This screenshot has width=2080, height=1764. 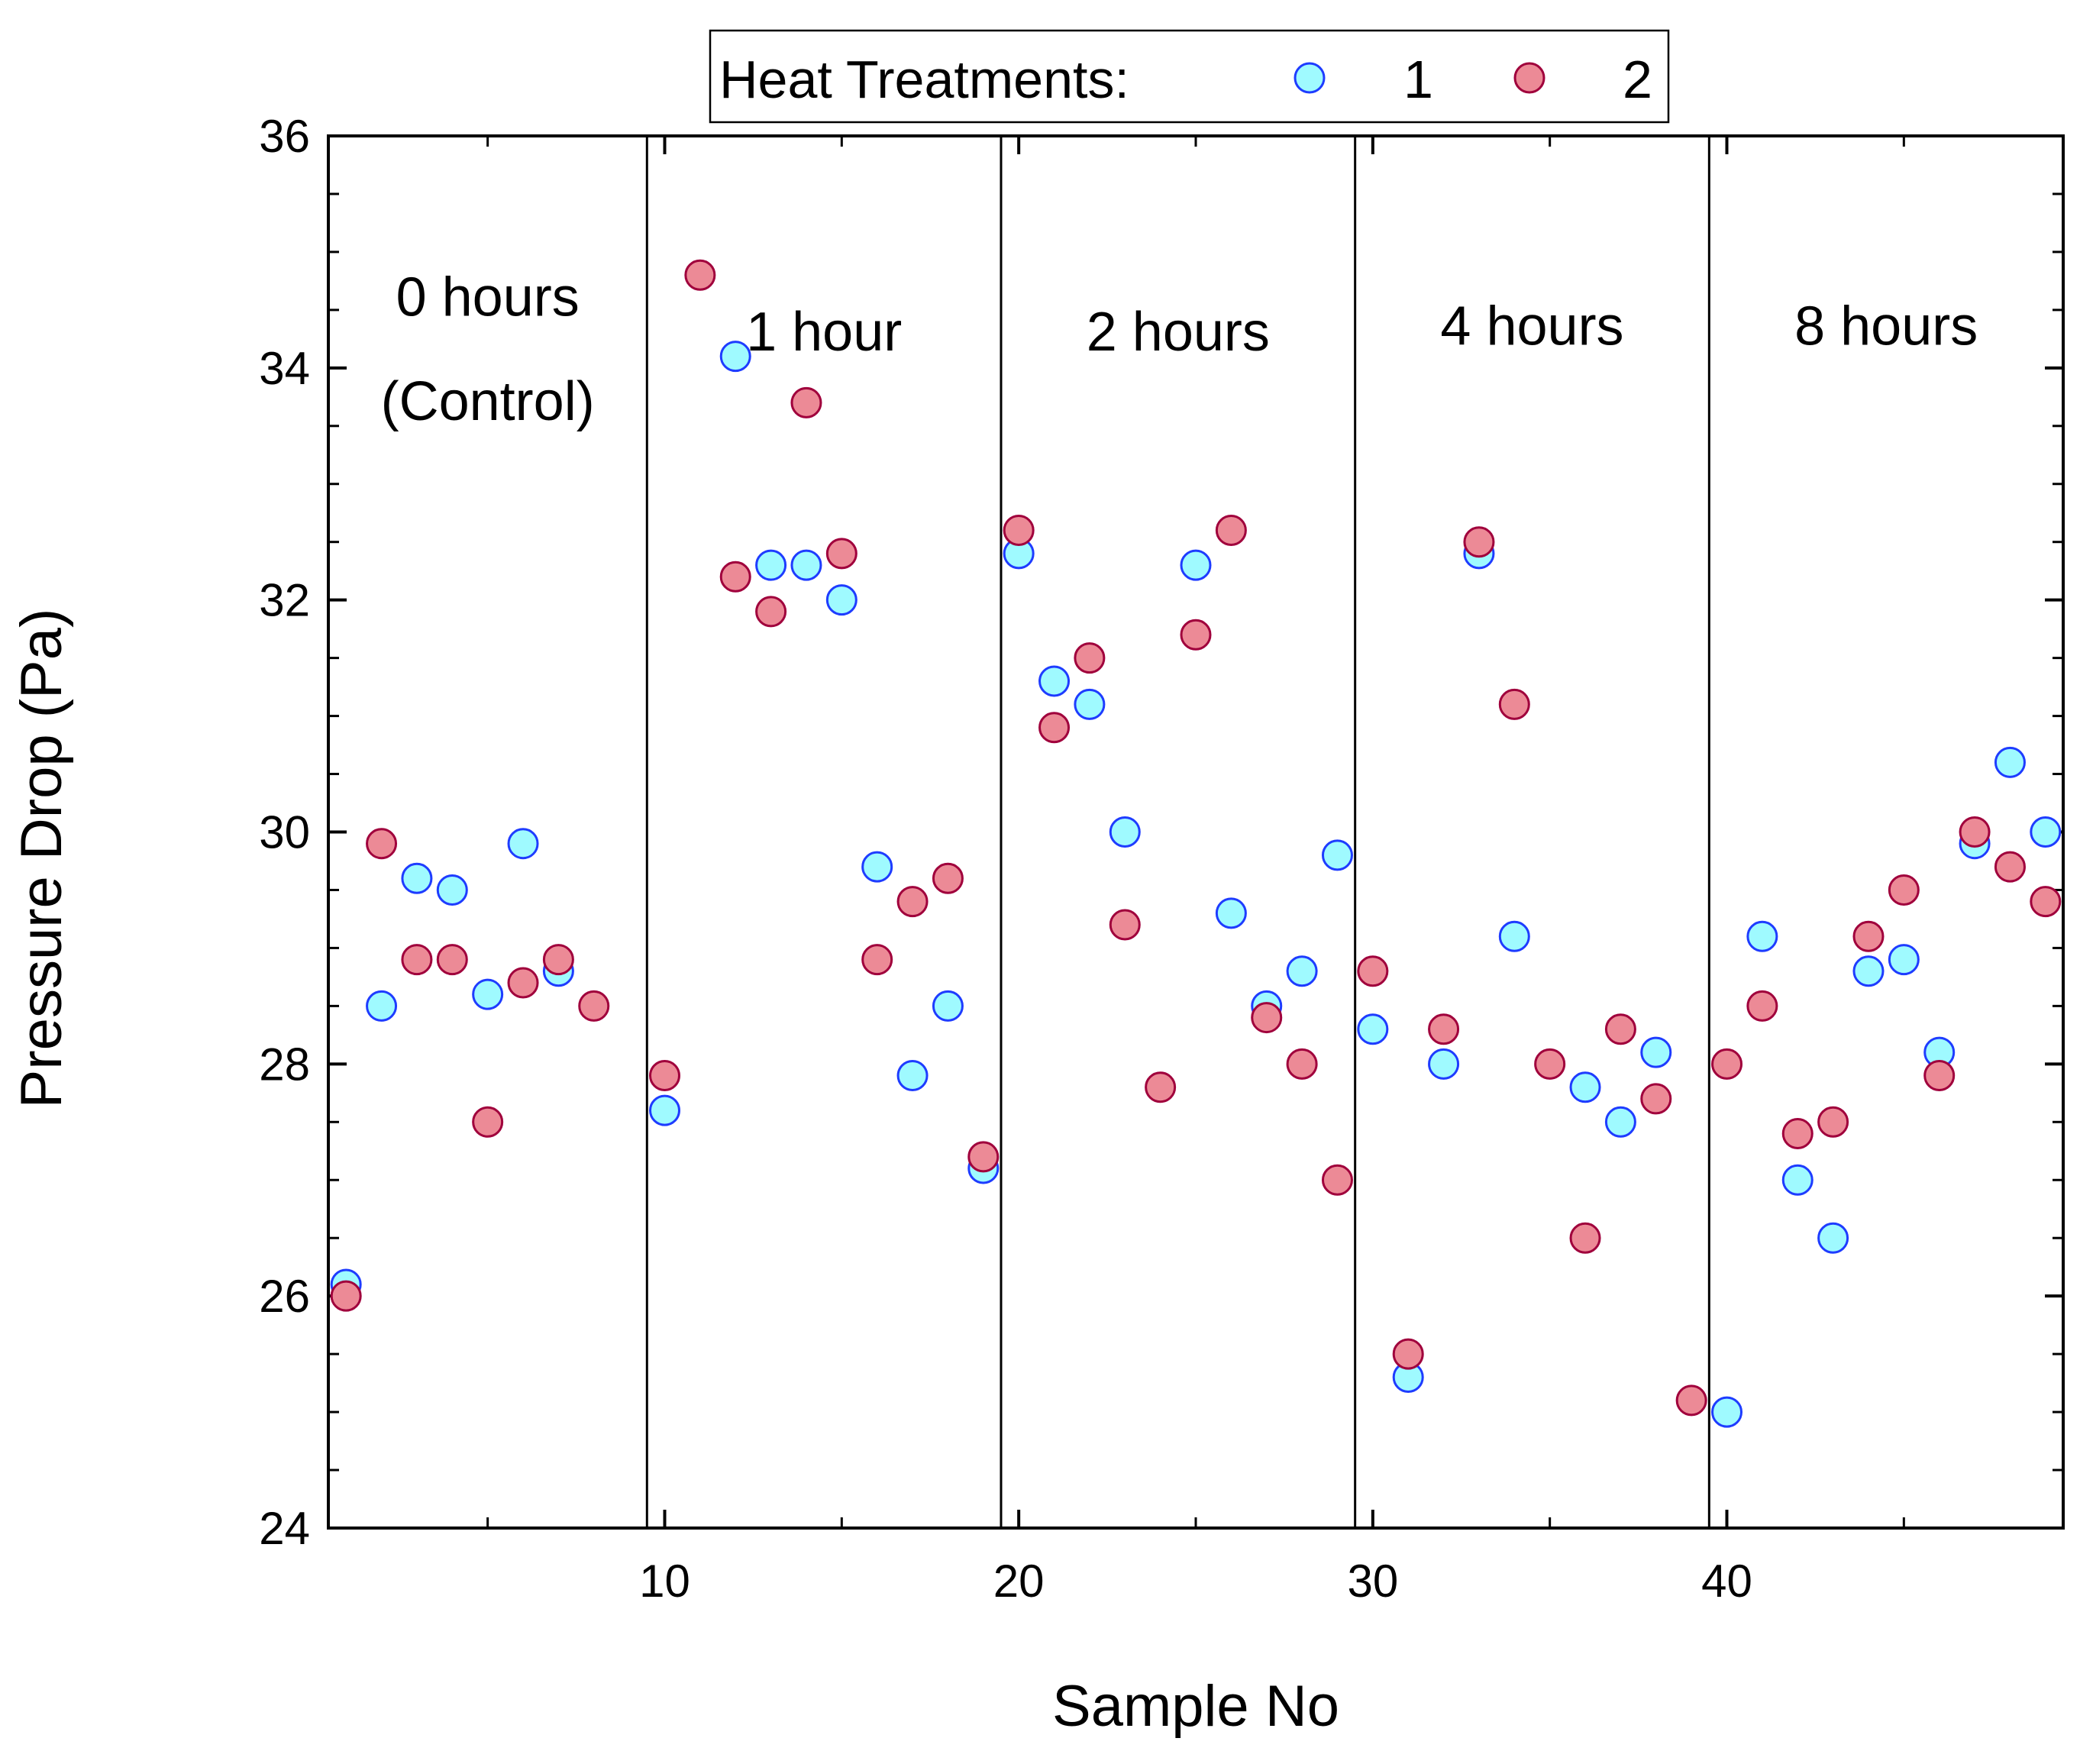 I want to click on region-label: 8 hours, so click(x=1886, y=326).